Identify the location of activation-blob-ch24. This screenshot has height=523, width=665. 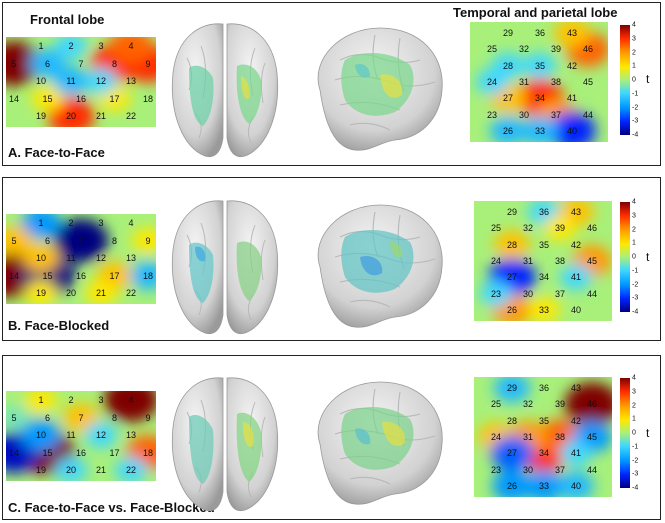
(492, 81).